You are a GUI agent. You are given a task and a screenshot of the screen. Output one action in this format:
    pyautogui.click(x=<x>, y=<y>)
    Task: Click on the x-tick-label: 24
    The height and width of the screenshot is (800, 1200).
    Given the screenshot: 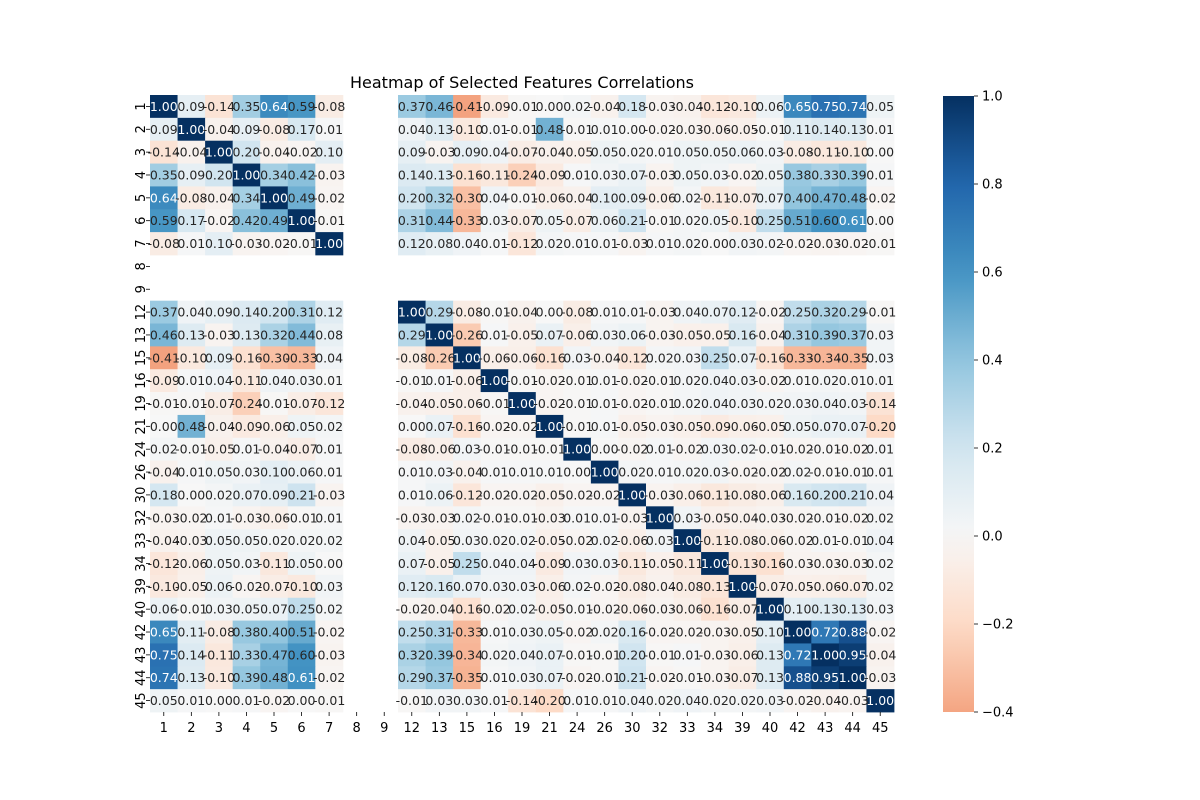 What is the action you would take?
    pyautogui.click(x=577, y=728)
    